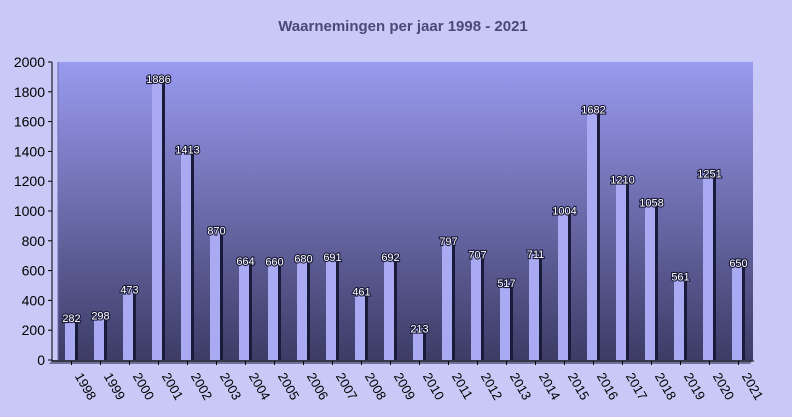 The image size is (792, 417). I want to click on y-tick-label: 1400, so click(29, 151).